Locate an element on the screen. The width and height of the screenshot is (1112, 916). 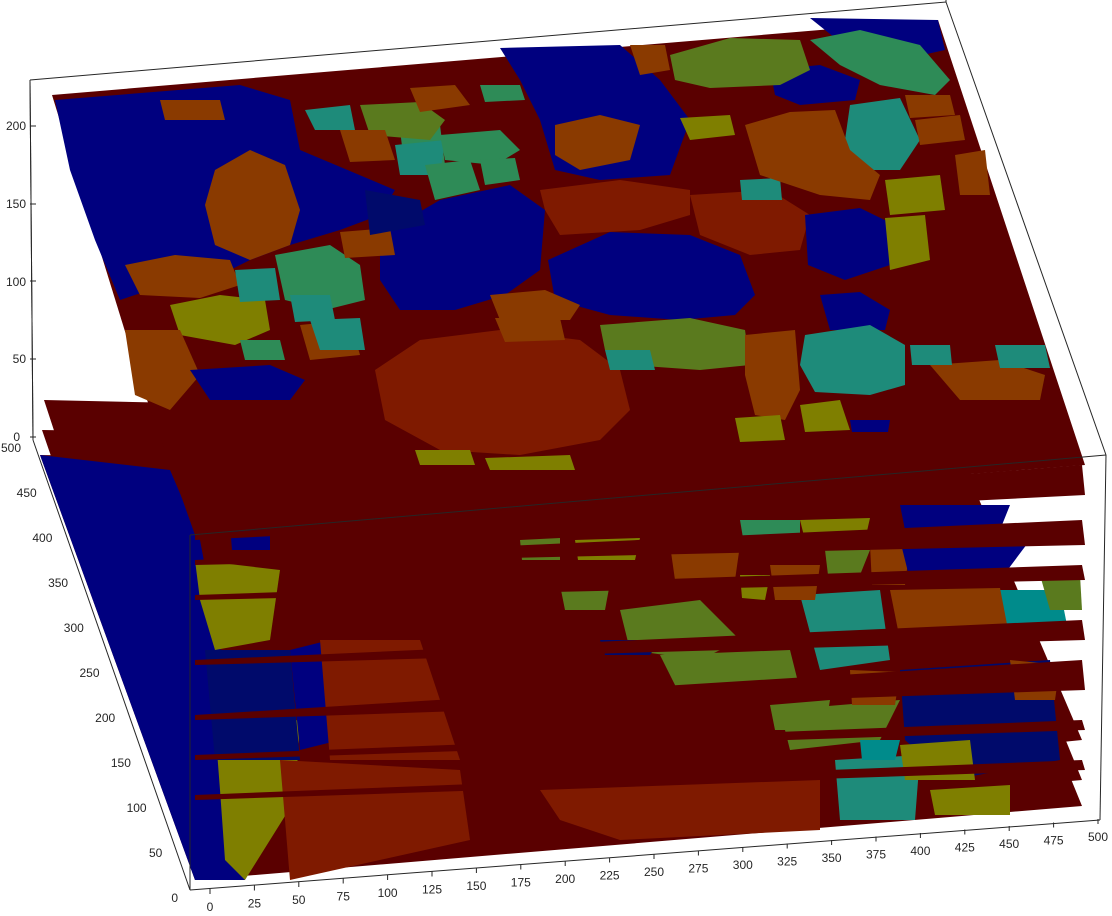
x-tick-label: 50 is located at coordinates (299, 900).